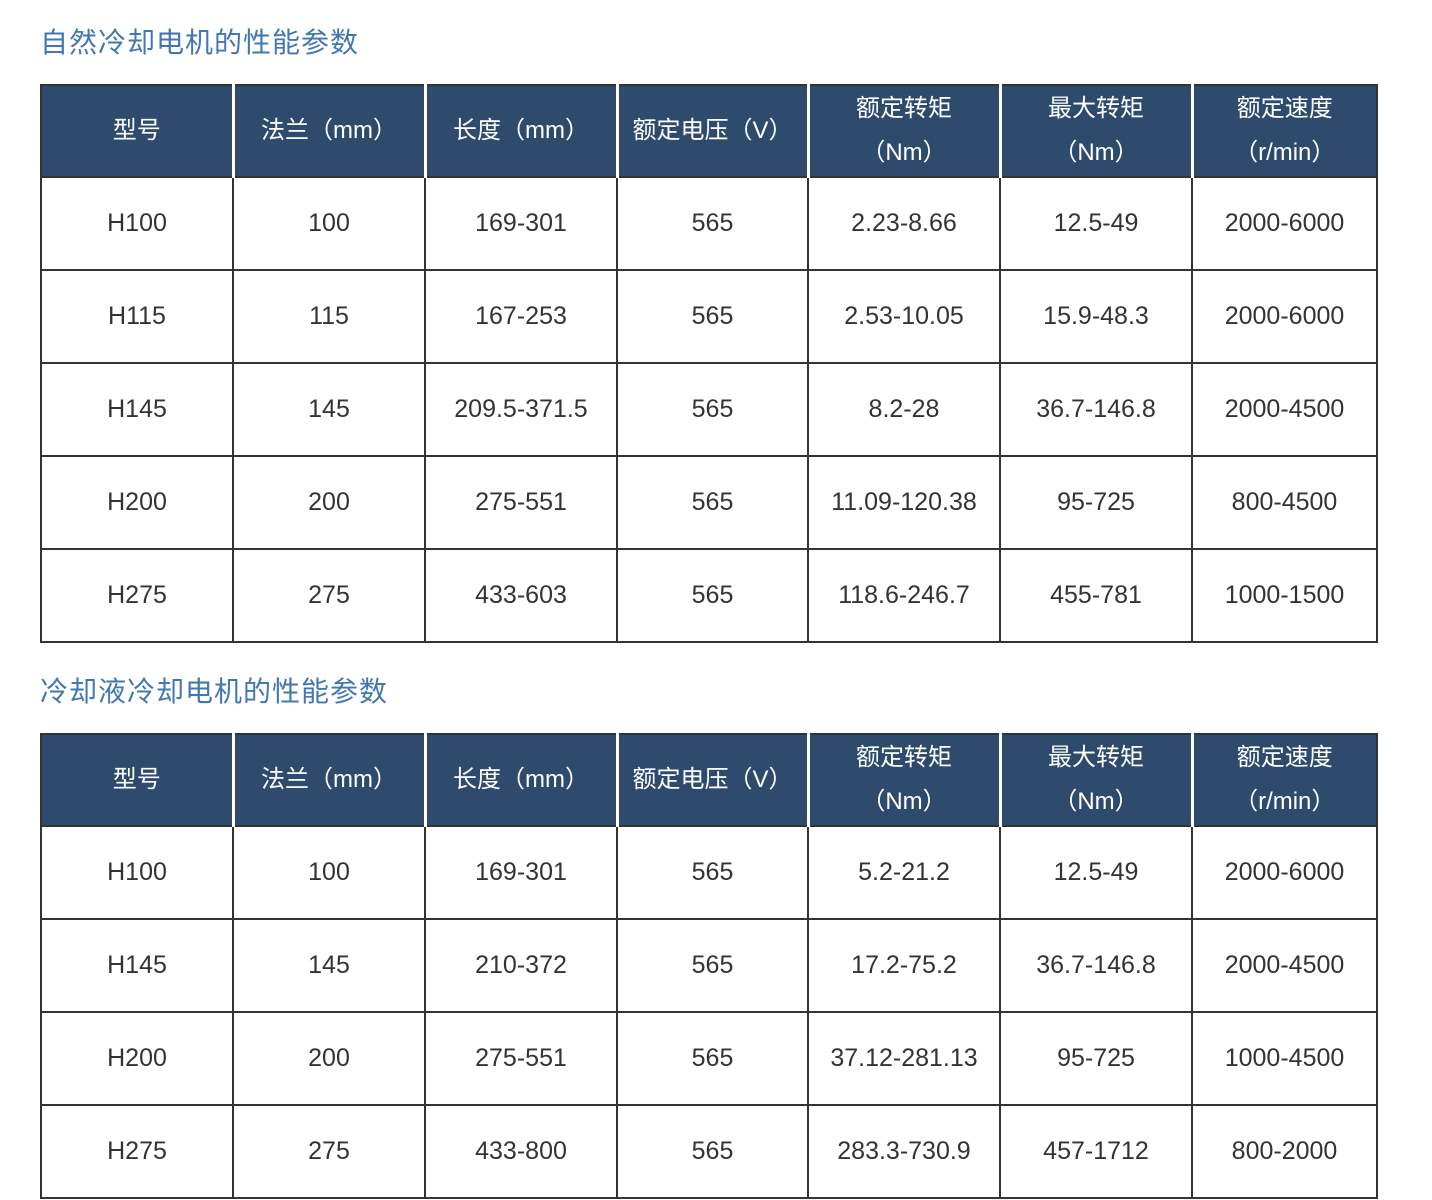 This screenshot has width=1432, height=1200. What do you see at coordinates (1096, 595) in the screenshot?
I see `table-cell: 455-781` at bounding box center [1096, 595].